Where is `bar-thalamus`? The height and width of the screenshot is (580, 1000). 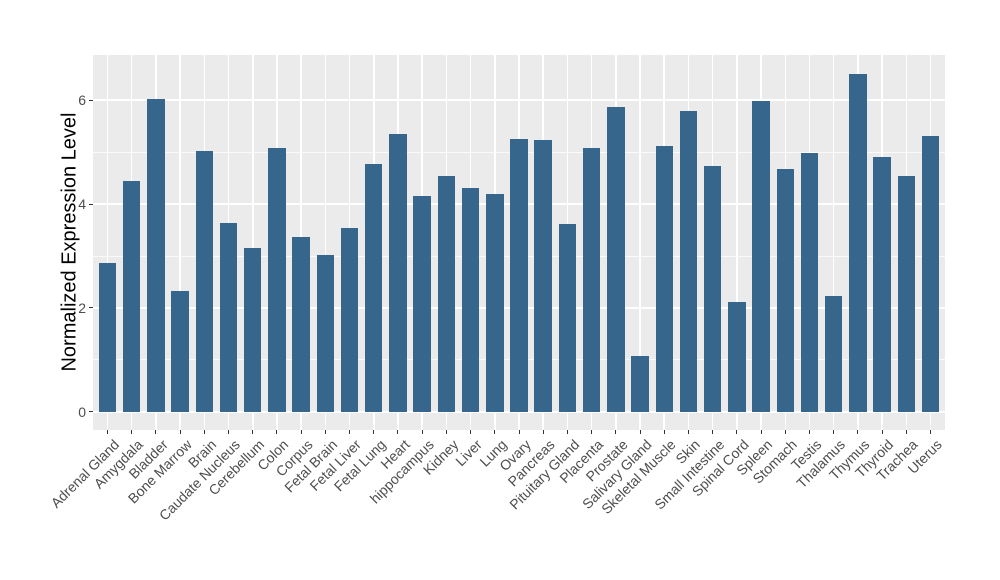 bar-thalamus is located at coordinates (833, 354).